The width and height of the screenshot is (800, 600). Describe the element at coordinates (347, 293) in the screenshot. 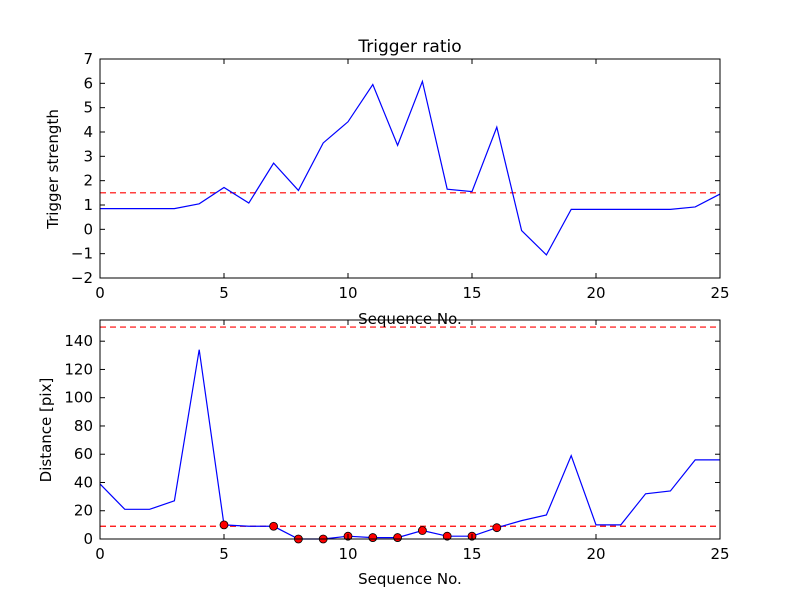

I see `top-chart-x-tick-label: 10` at that location.